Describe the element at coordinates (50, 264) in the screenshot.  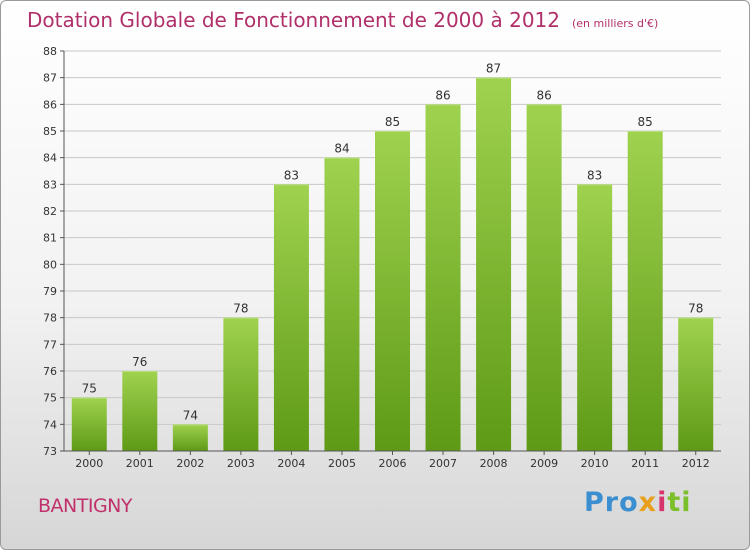
I see `y-tick-label: 80` at that location.